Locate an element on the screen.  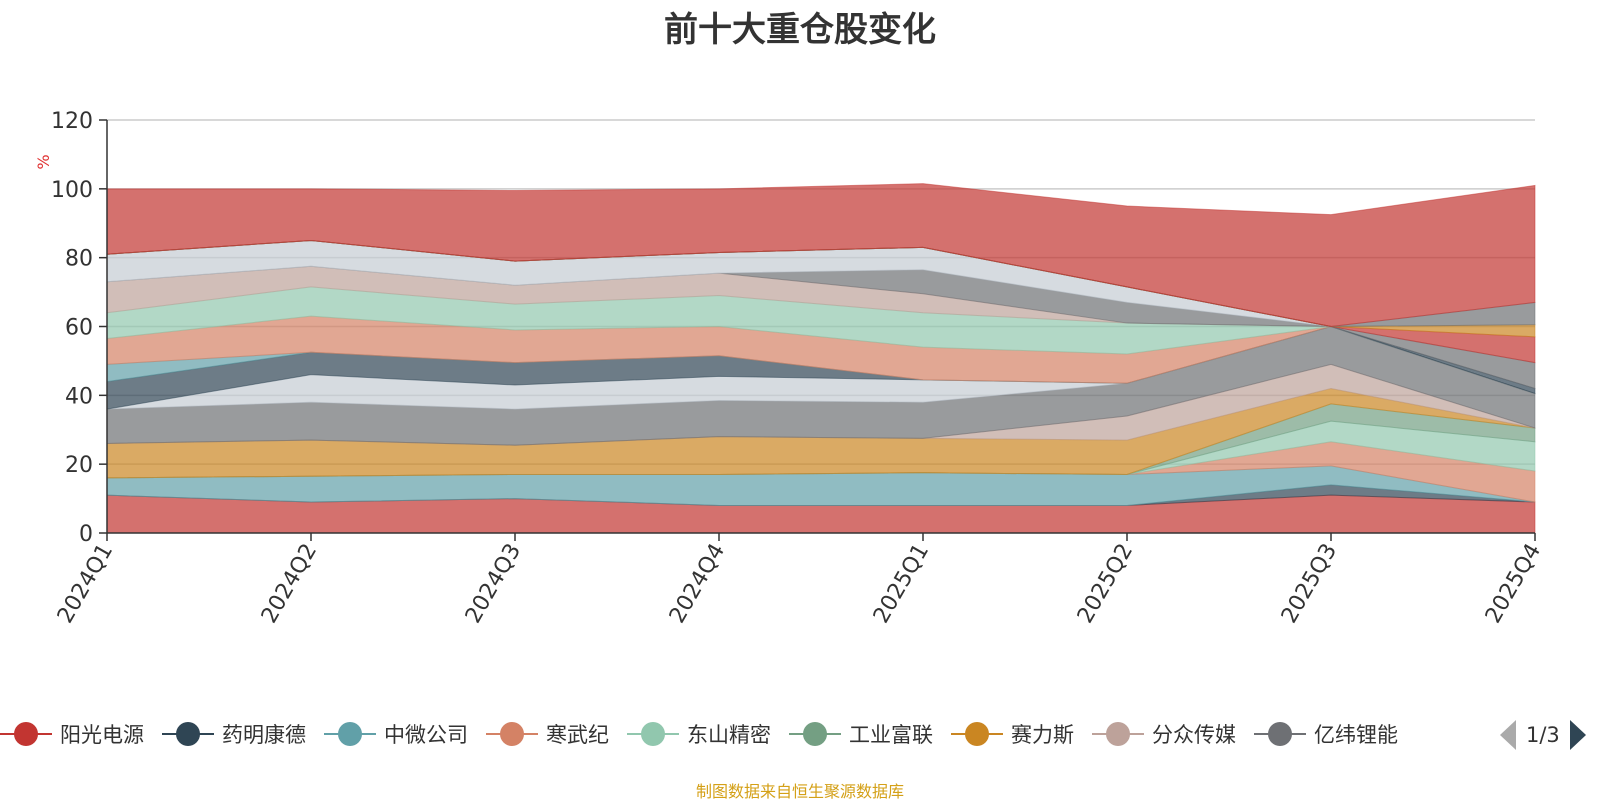
legend-item: 分众传媒 is located at coordinates (1164, 734).